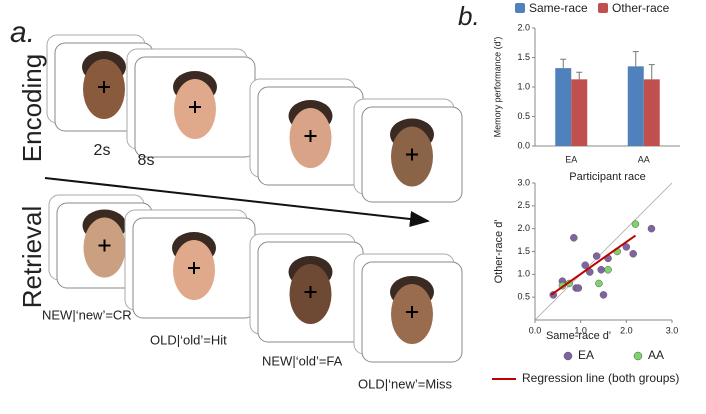  Describe the element at coordinates (499, 252) in the screenshot. I see `y-axis-label: Other-race d'` at that location.